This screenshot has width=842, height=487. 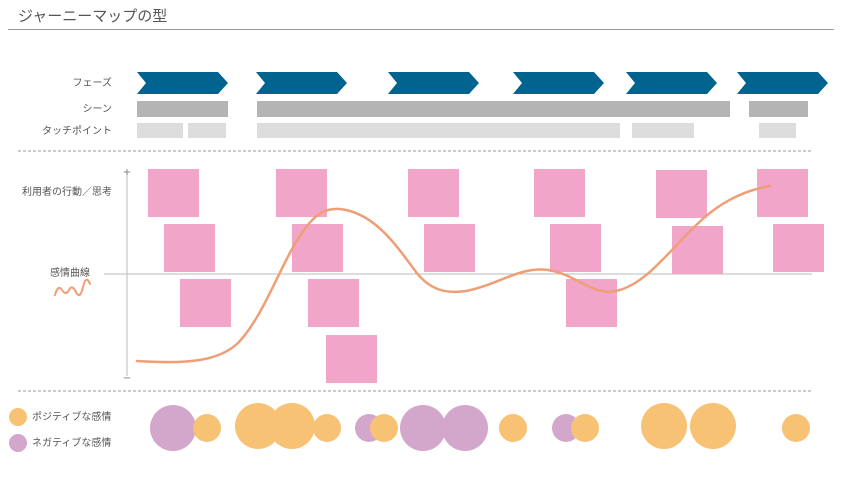 I want to click on row-label-actions: 利用者の行動／思考, so click(x=67, y=191).